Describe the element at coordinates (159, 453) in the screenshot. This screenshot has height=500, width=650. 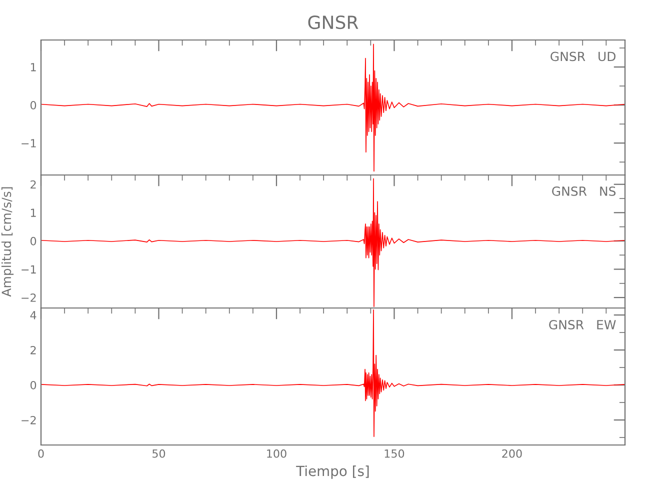
I see `x-tick-label: 50` at that location.